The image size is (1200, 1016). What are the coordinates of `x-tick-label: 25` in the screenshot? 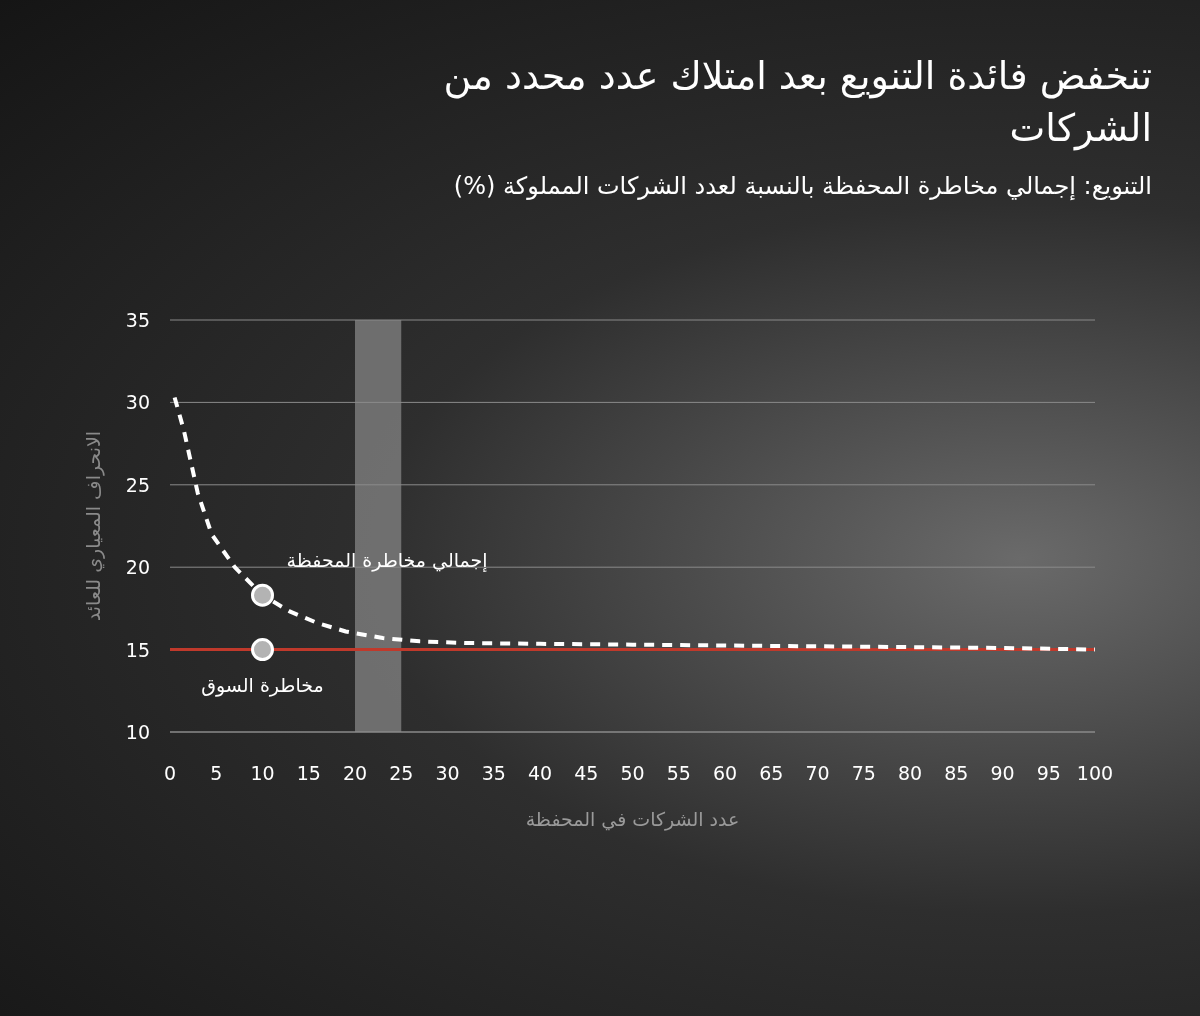 It's located at (401, 773).